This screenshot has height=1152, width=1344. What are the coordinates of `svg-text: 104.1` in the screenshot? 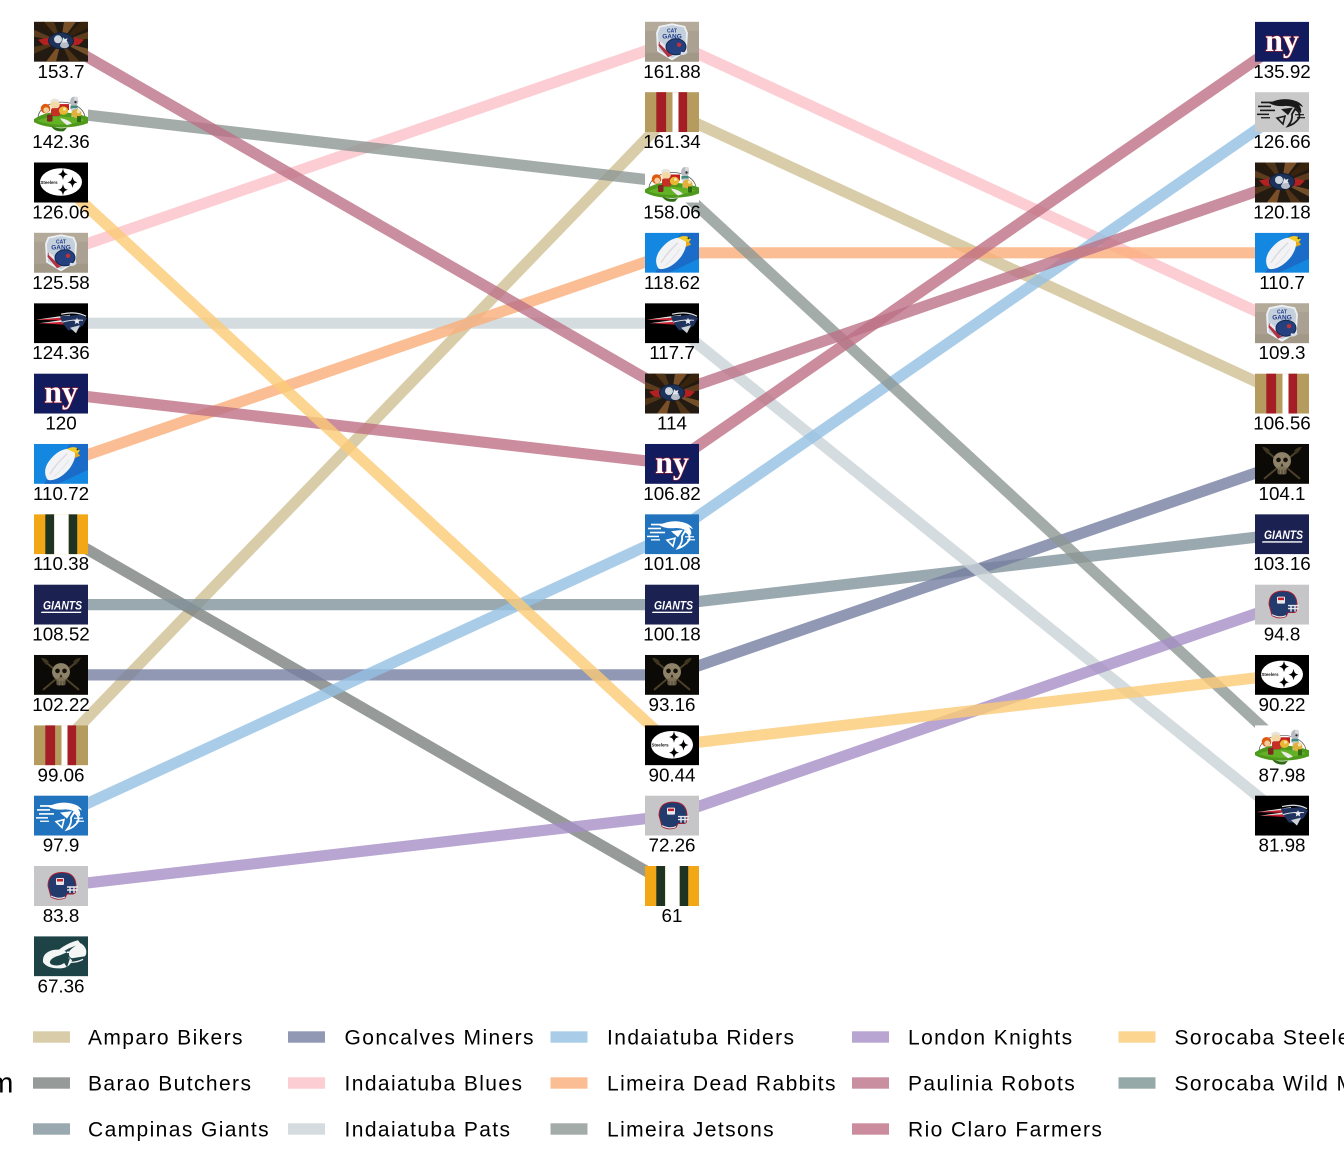 It's located at (1282, 493).